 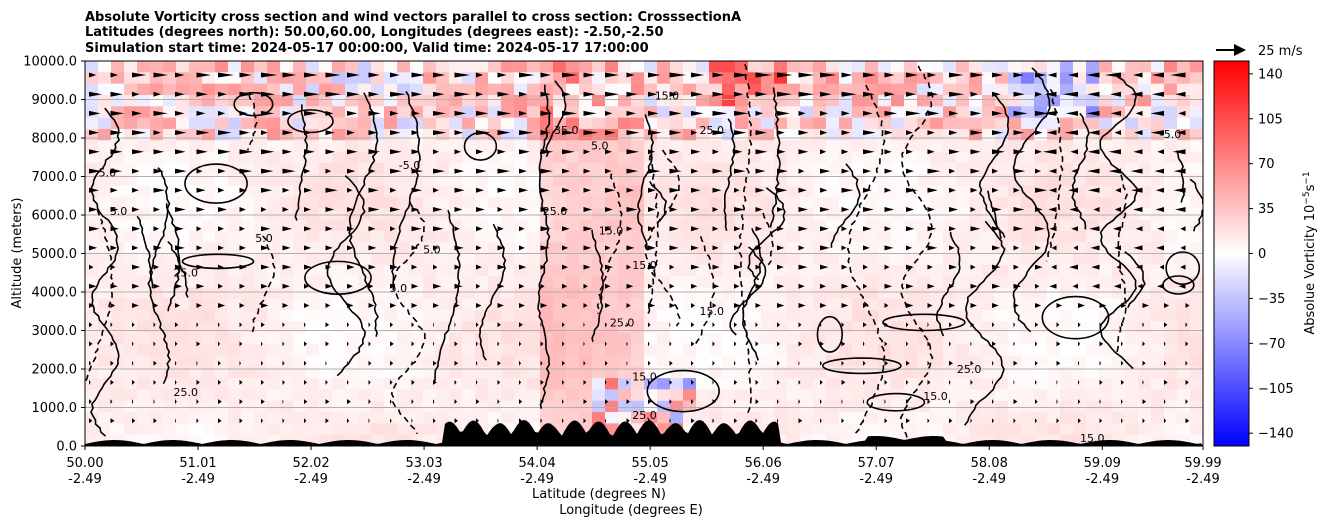 What do you see at coordinates (216, 183) in the screenshot?
I see `contour-loop` at bounding box center [216, 183].